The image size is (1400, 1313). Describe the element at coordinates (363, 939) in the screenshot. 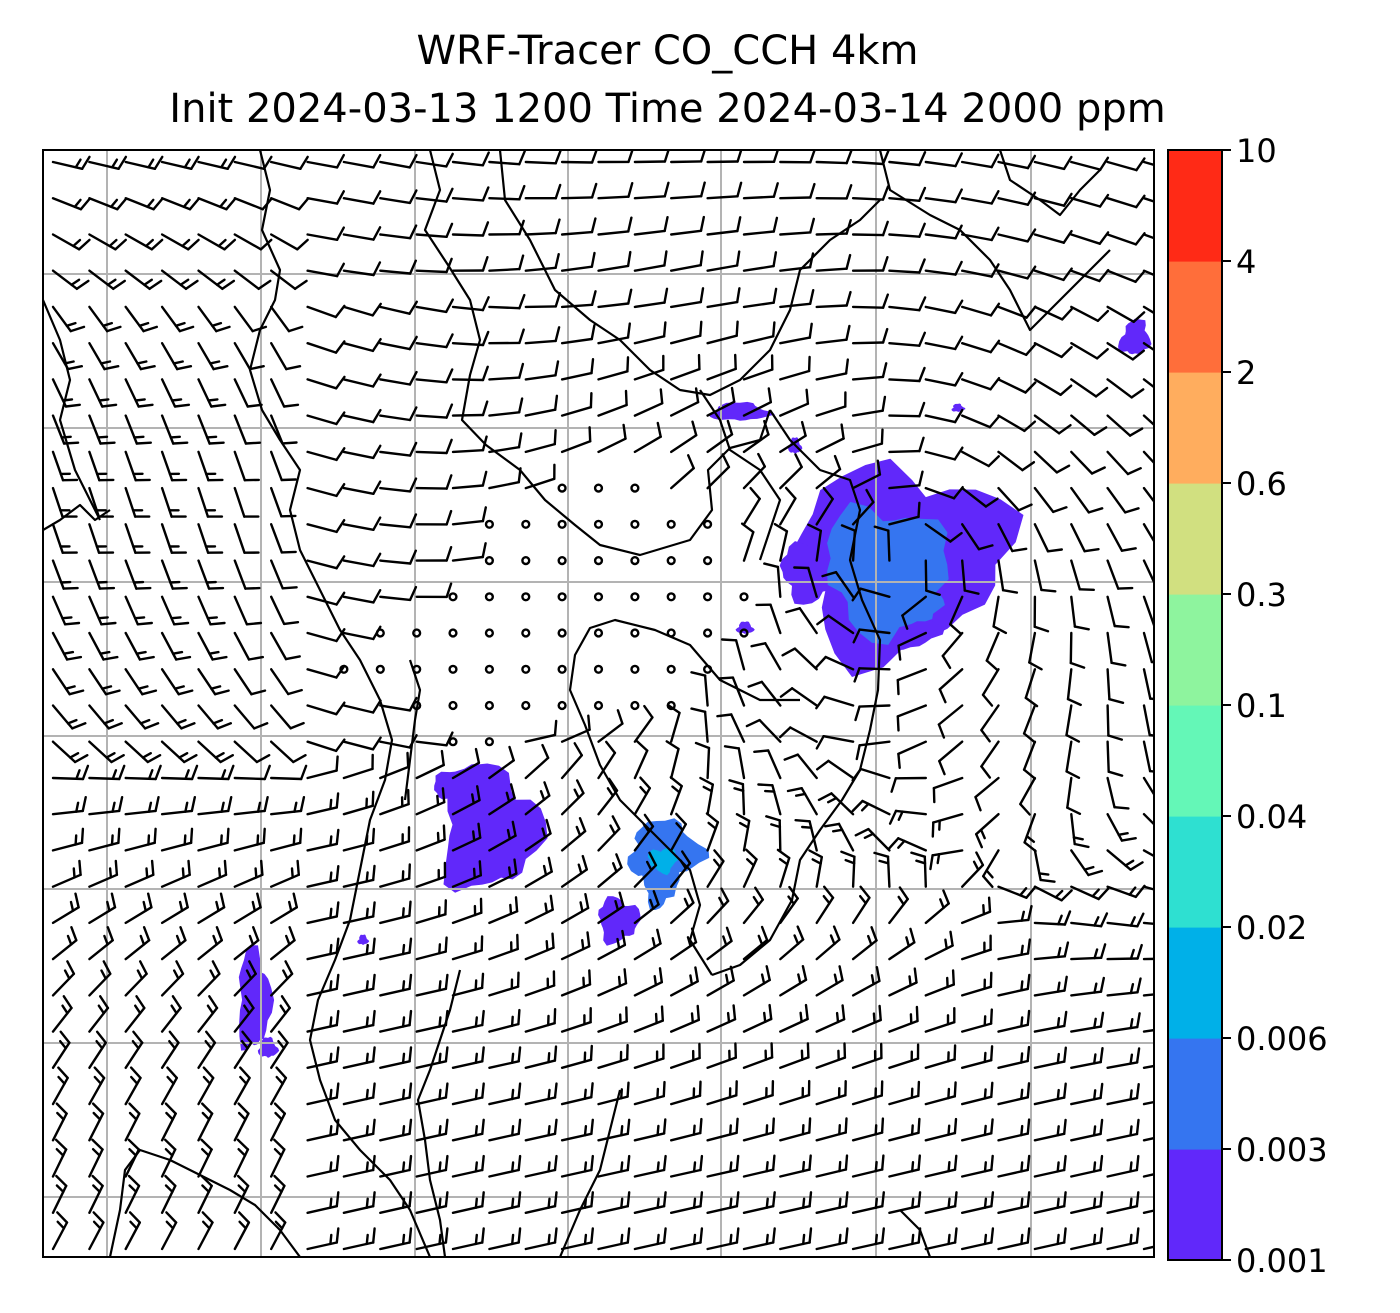

I see `tracer-dot-southwest` at that location.